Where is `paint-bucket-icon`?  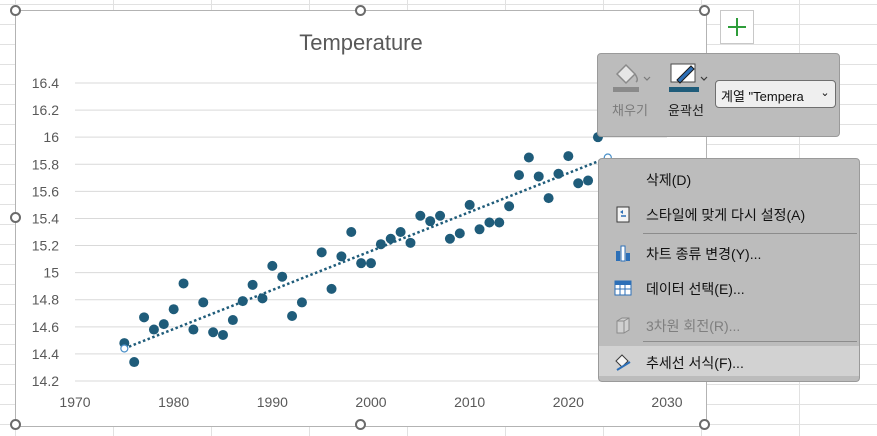 paint-bucket-icon is located at coordinates (632, 77).